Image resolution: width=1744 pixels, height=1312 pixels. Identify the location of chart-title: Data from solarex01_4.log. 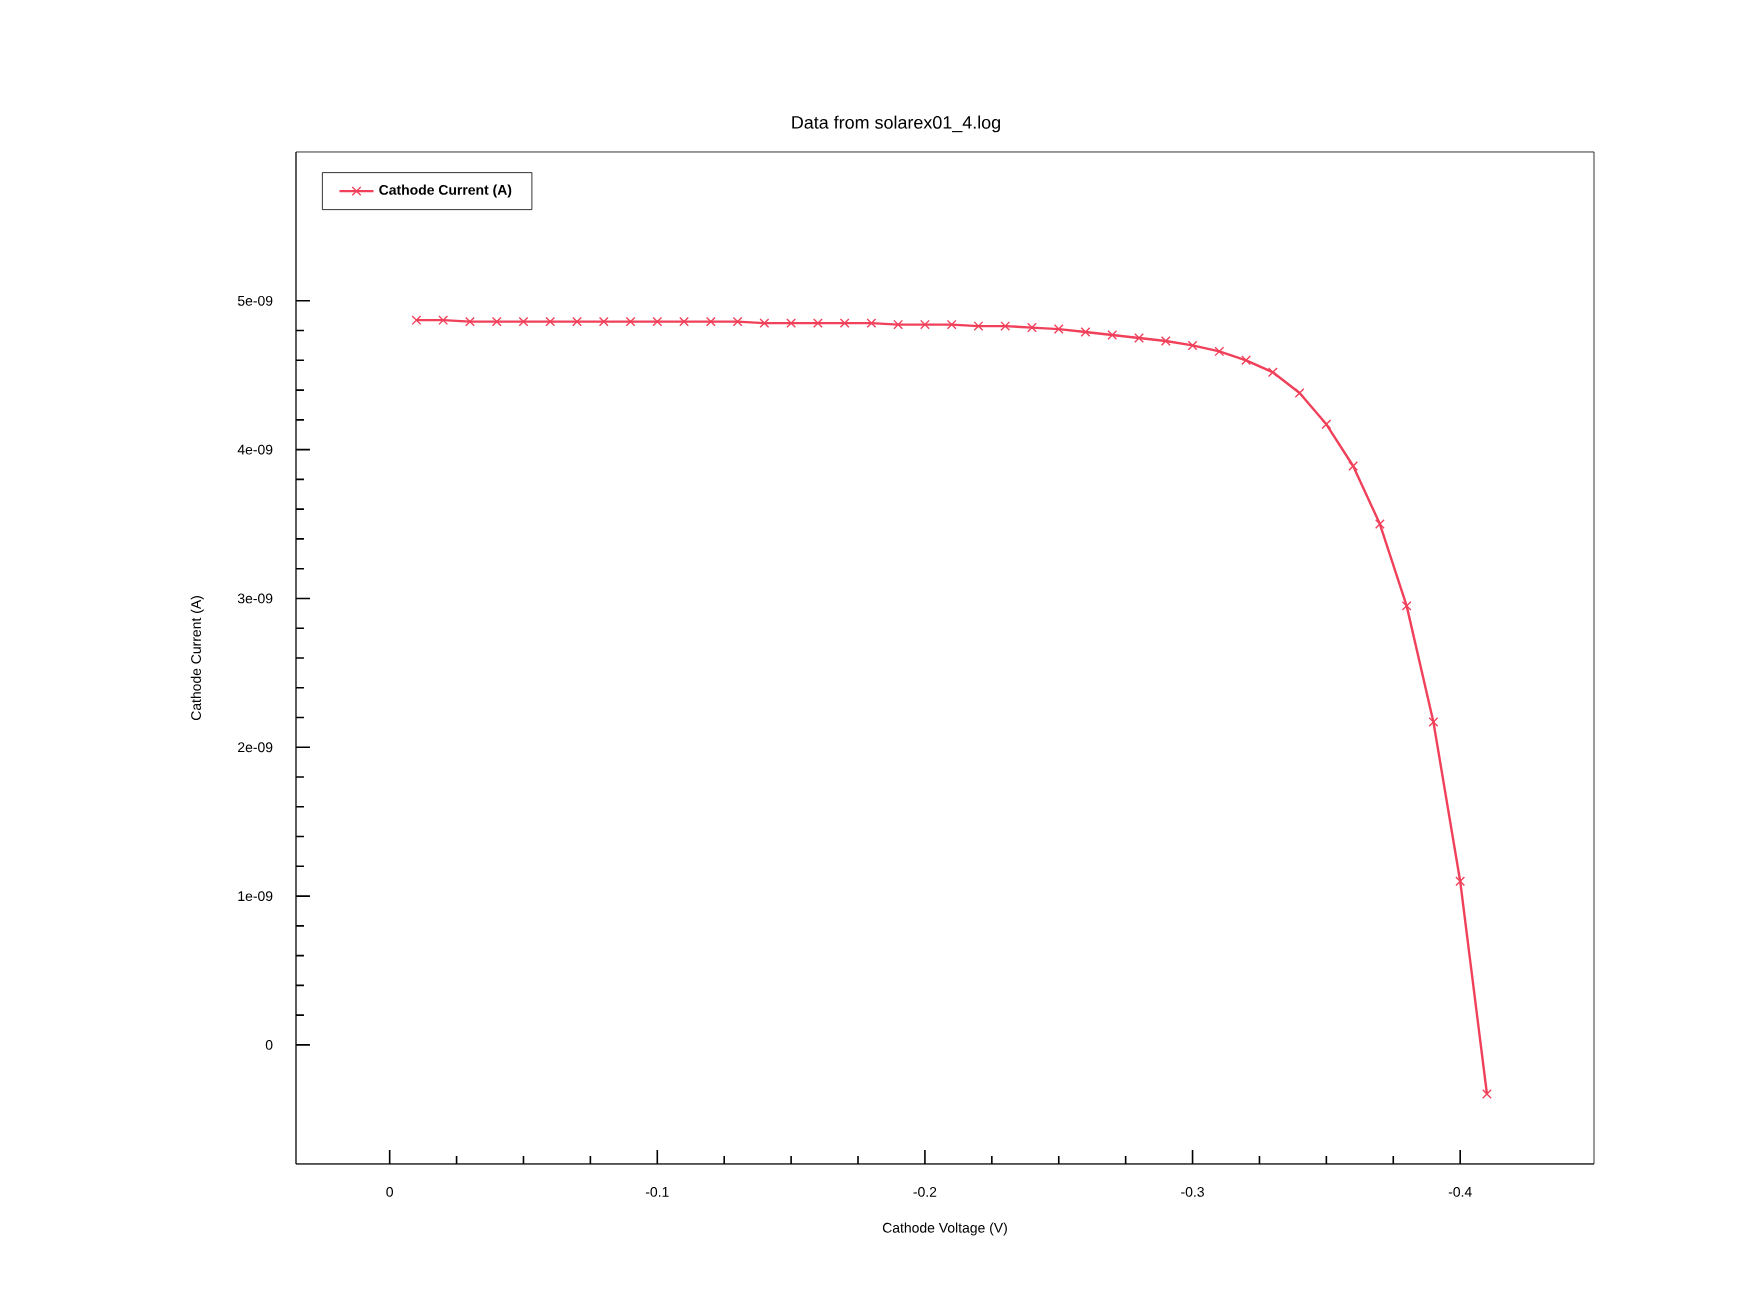
(896, 124).